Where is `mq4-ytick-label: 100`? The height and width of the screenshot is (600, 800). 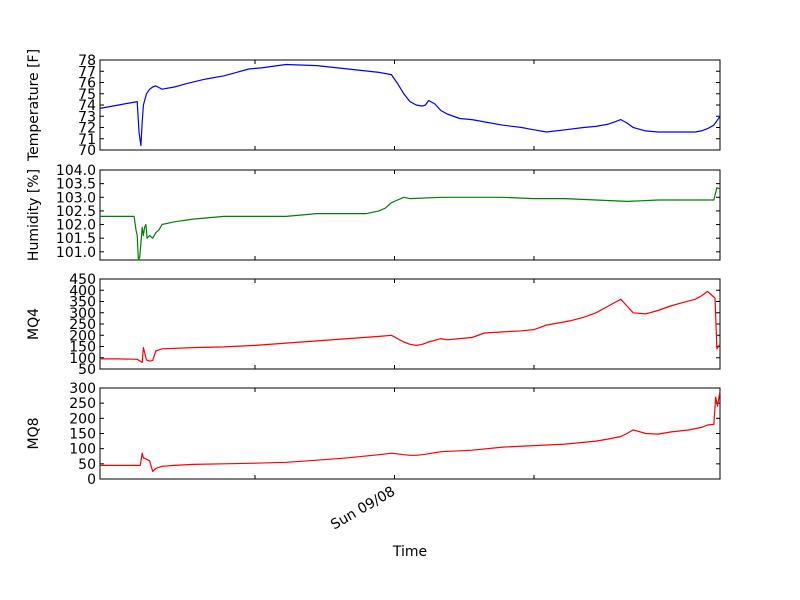 mq4-ytick-label: 100 is located at coordinates (82, 359).